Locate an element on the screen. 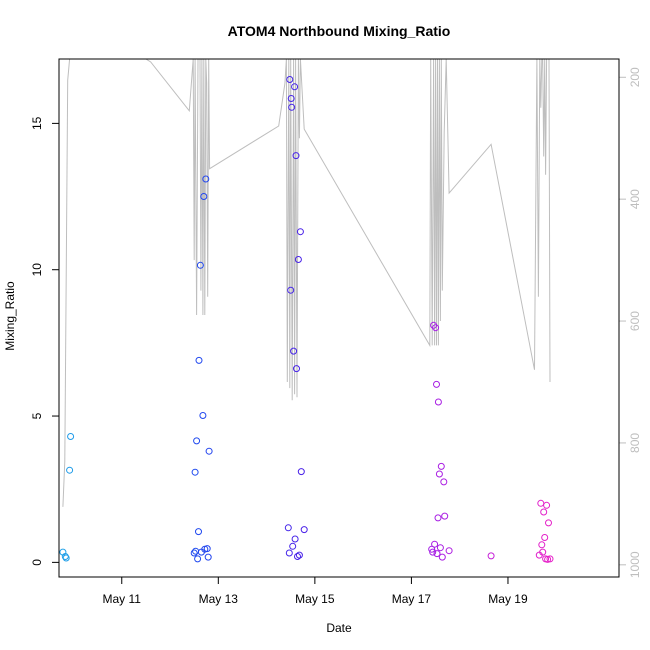 The image size is (650, 650). x-tick-label: May 13 is located at coordinates (219, 599).